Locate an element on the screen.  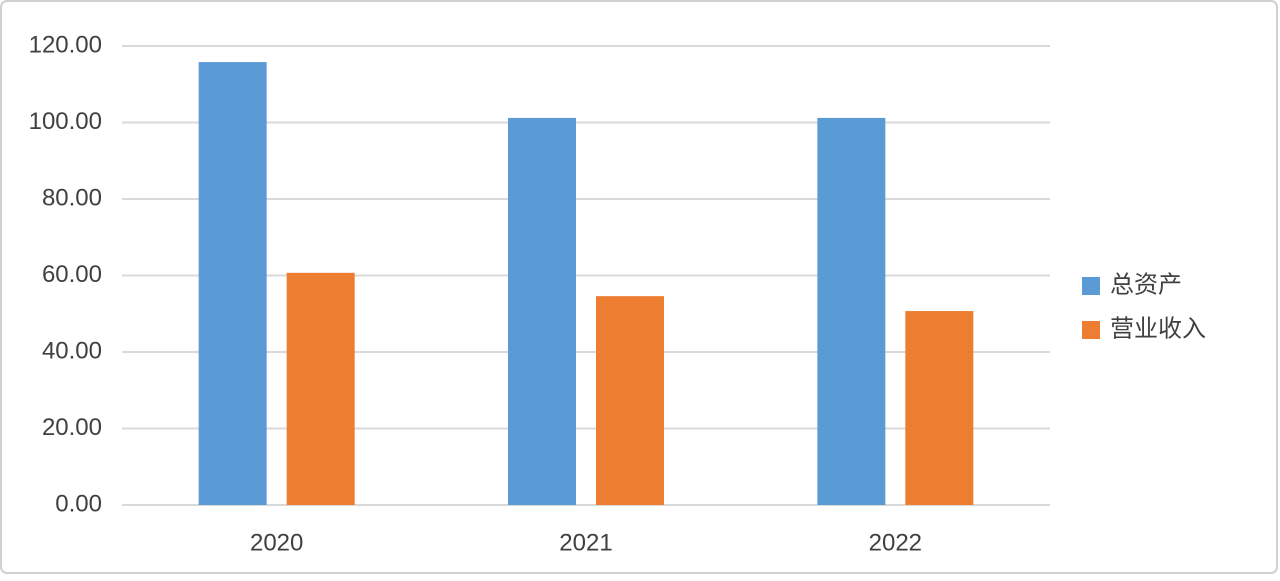
y-tick-label: 120.00 is located at coordinates (65, 44).